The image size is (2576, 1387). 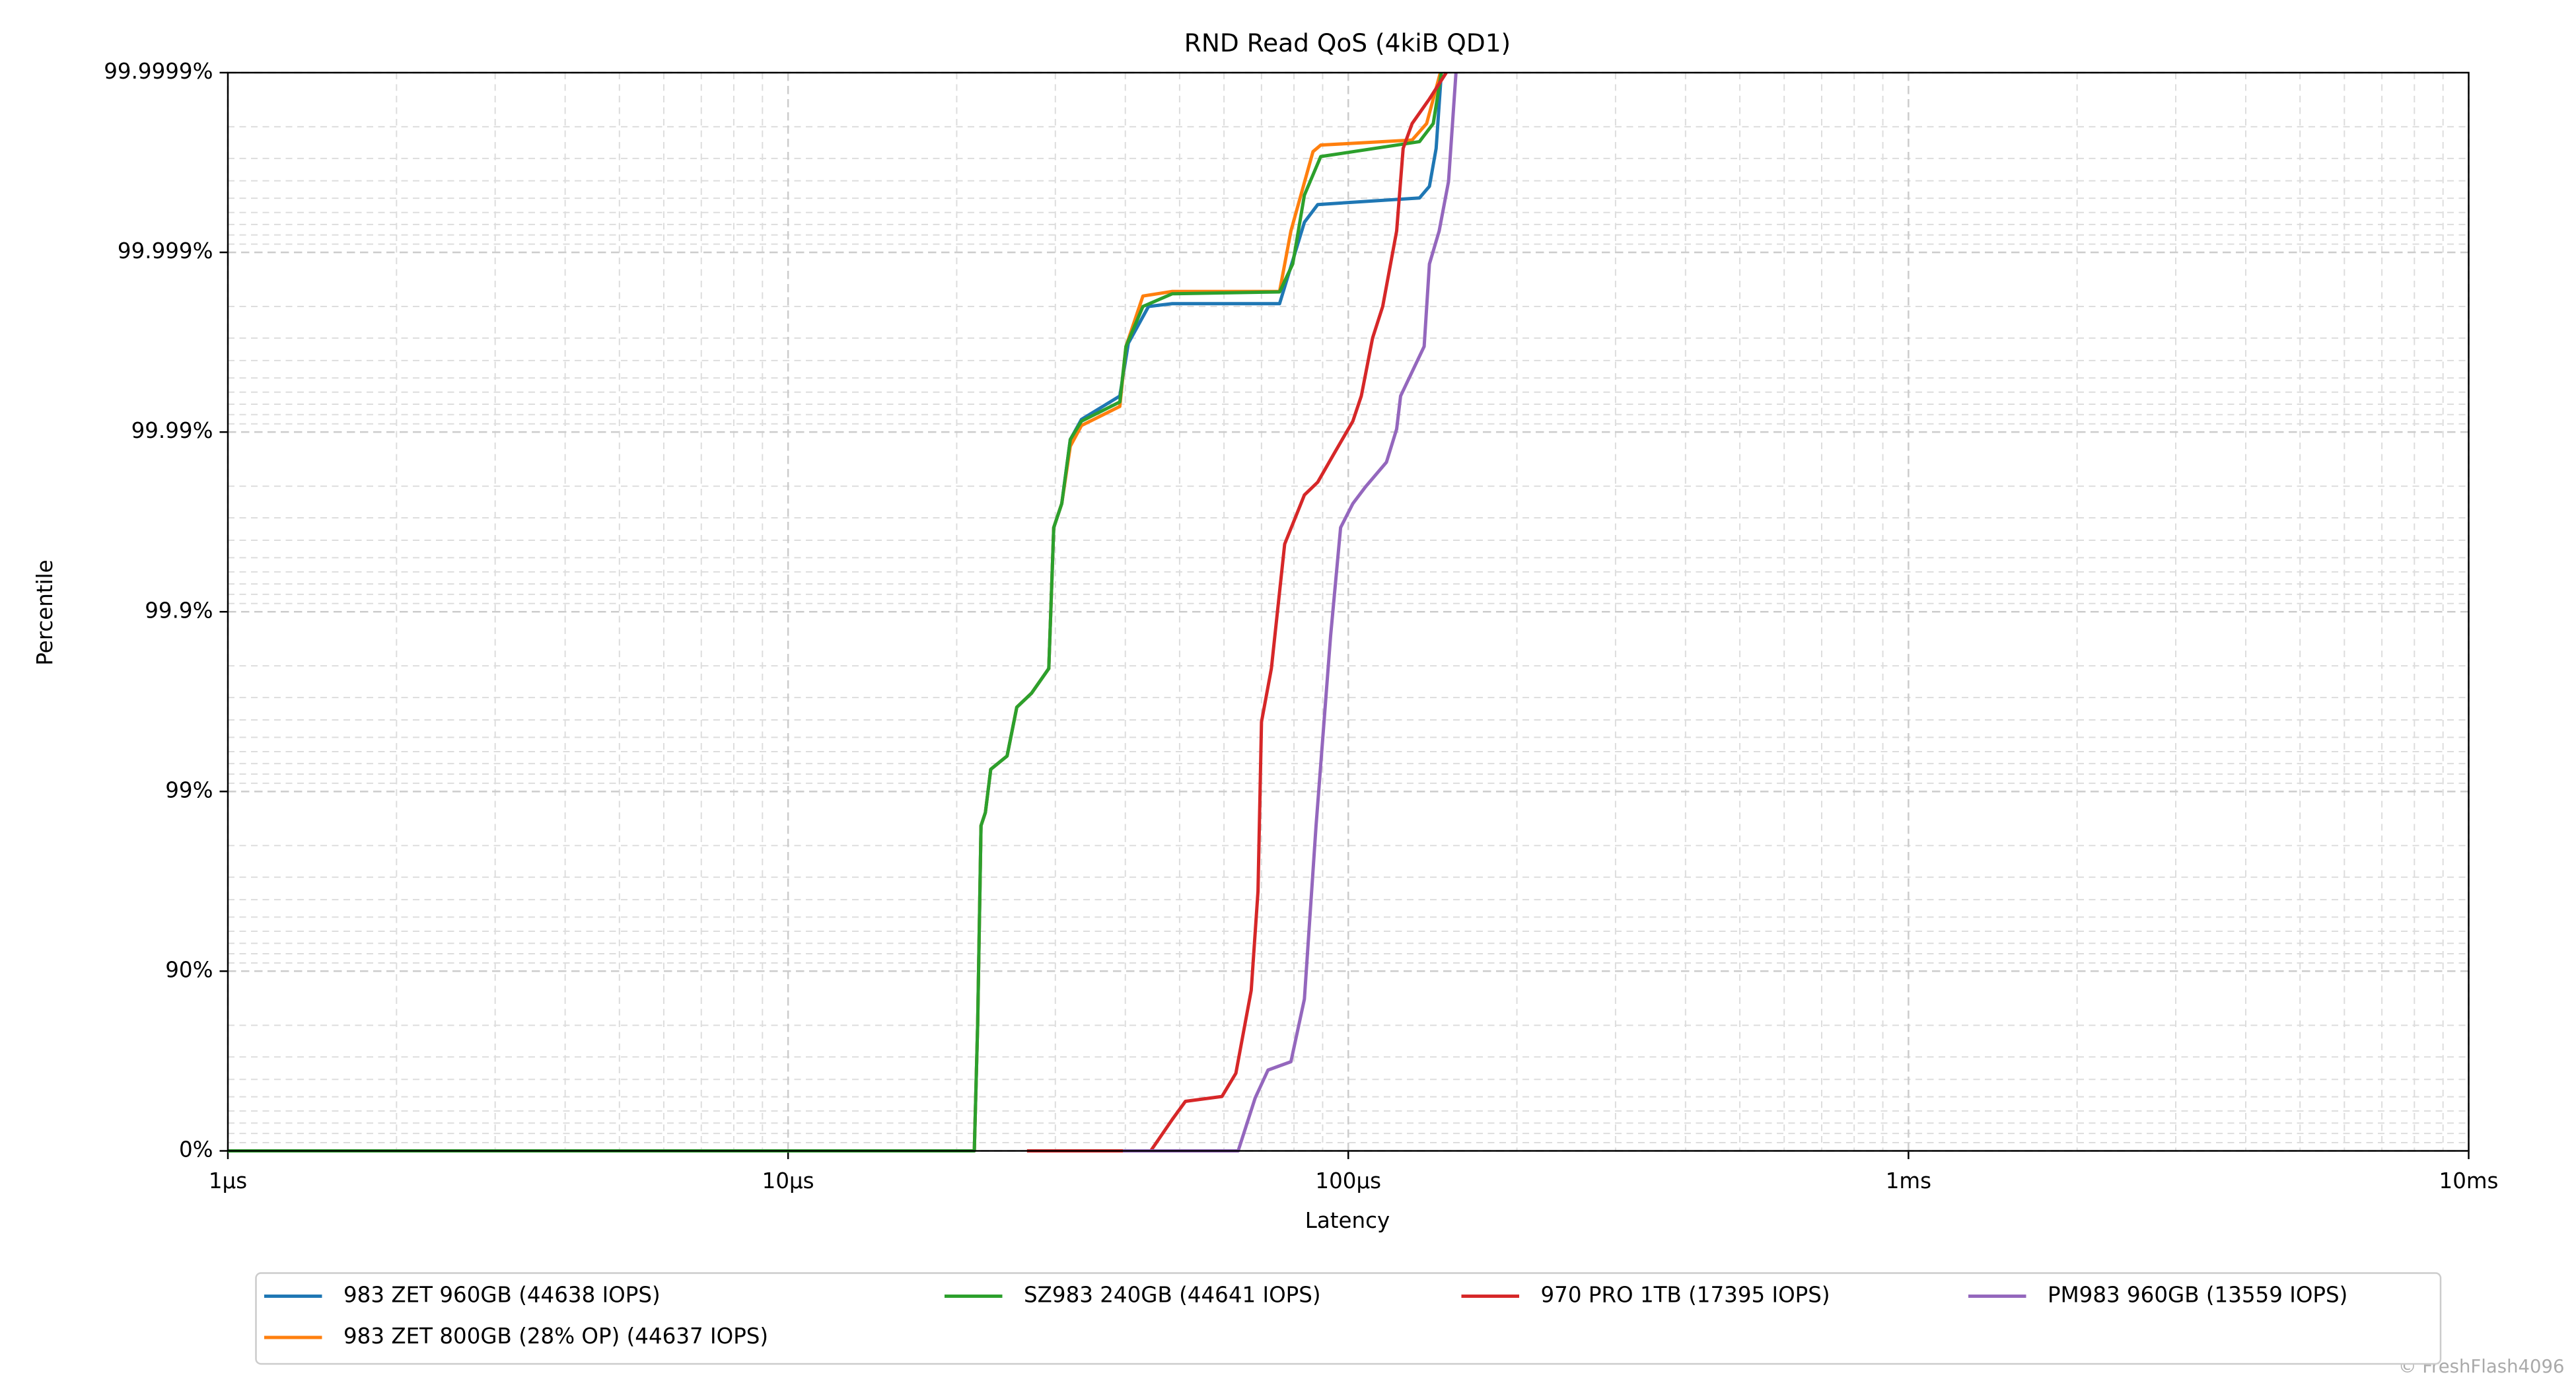 What do you see at coordinates (1348, 1180) in the screenshot?
I see `x-tick-label: 100µs` at bounding box center [1348, 1180].